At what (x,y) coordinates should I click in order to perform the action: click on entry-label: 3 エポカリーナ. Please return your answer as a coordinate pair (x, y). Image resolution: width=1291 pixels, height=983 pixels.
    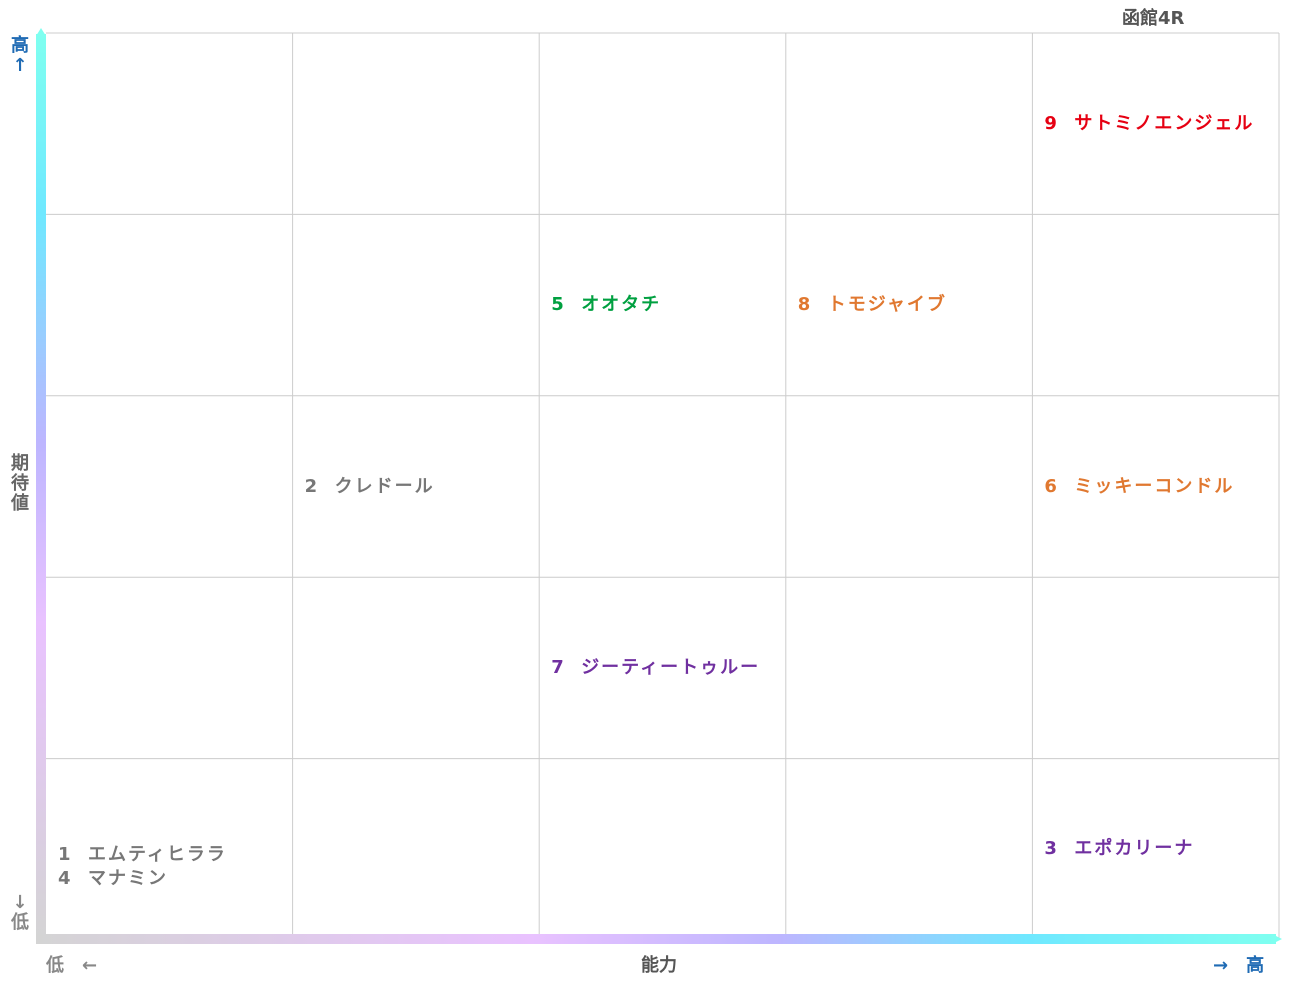
    Looking at the image, I should click on (1119, 849).